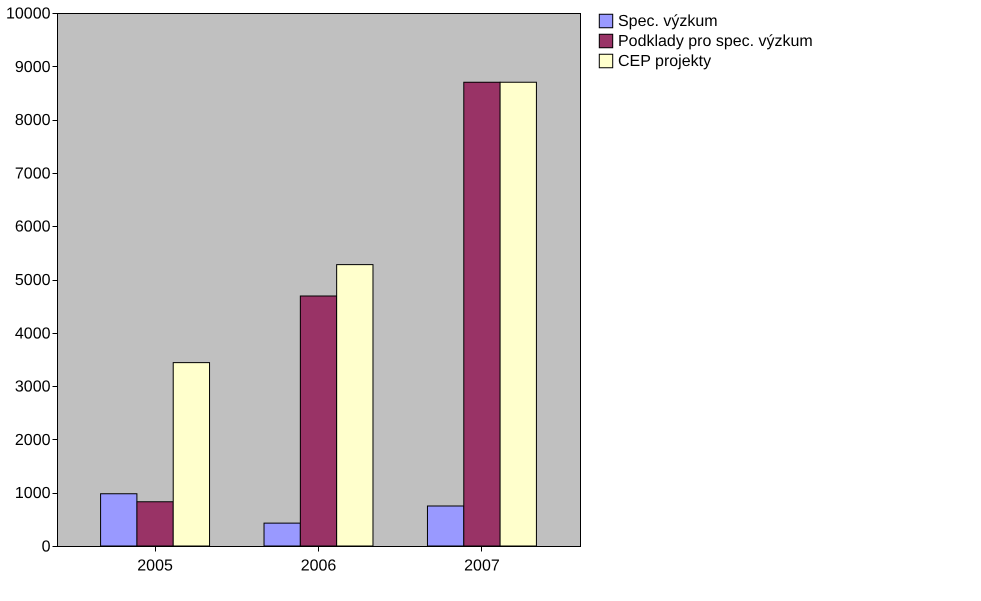 Image resolution: width=981 pixels, height=601 pixels. What do you see at coordinates (32, 493) in the screenshot?
I see `y-tick-label: 1000` at bounding box center [32, 493].